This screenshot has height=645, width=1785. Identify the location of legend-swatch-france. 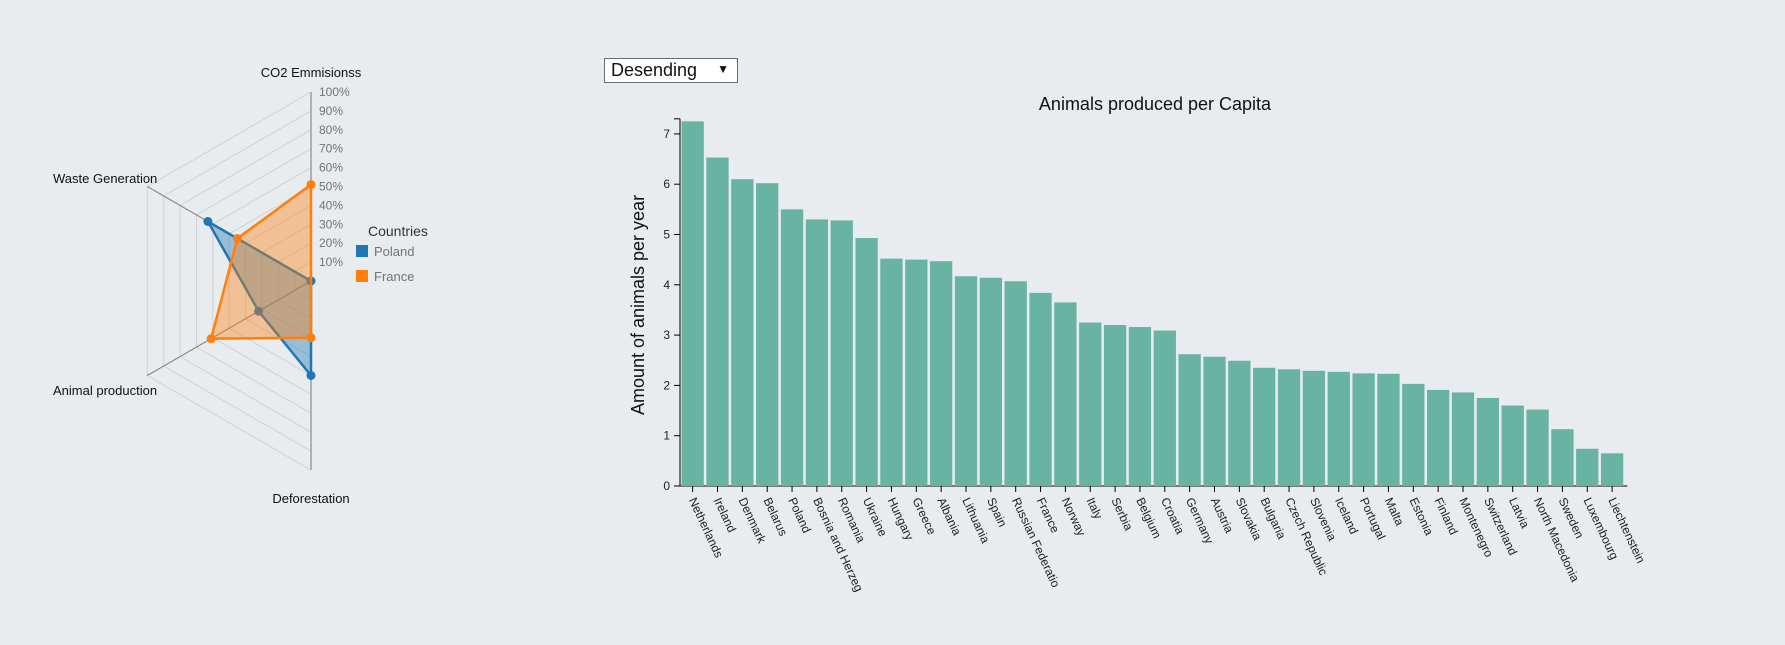
(362, 276).